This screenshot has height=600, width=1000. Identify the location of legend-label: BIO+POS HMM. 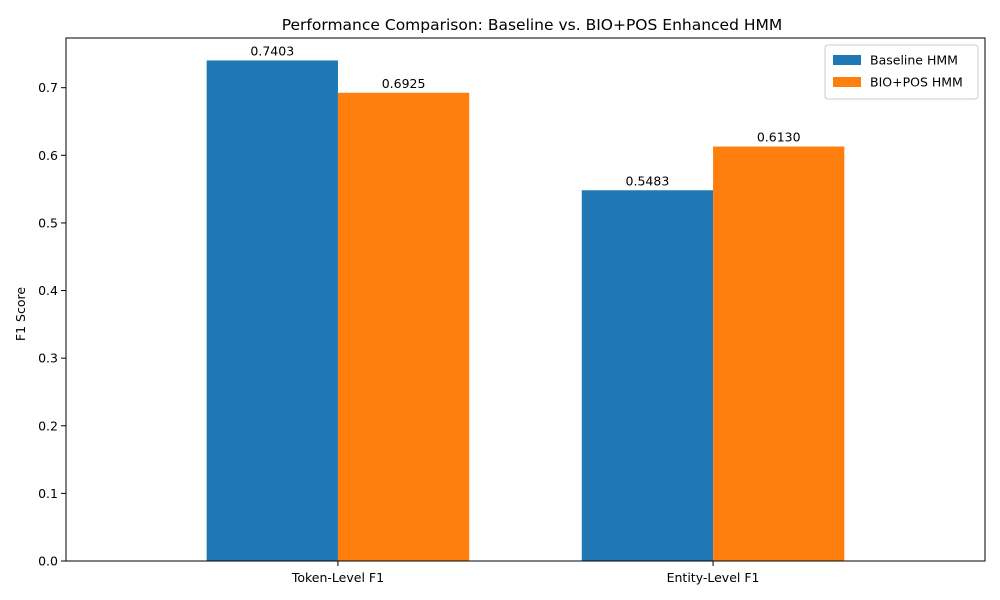
(916, 82).